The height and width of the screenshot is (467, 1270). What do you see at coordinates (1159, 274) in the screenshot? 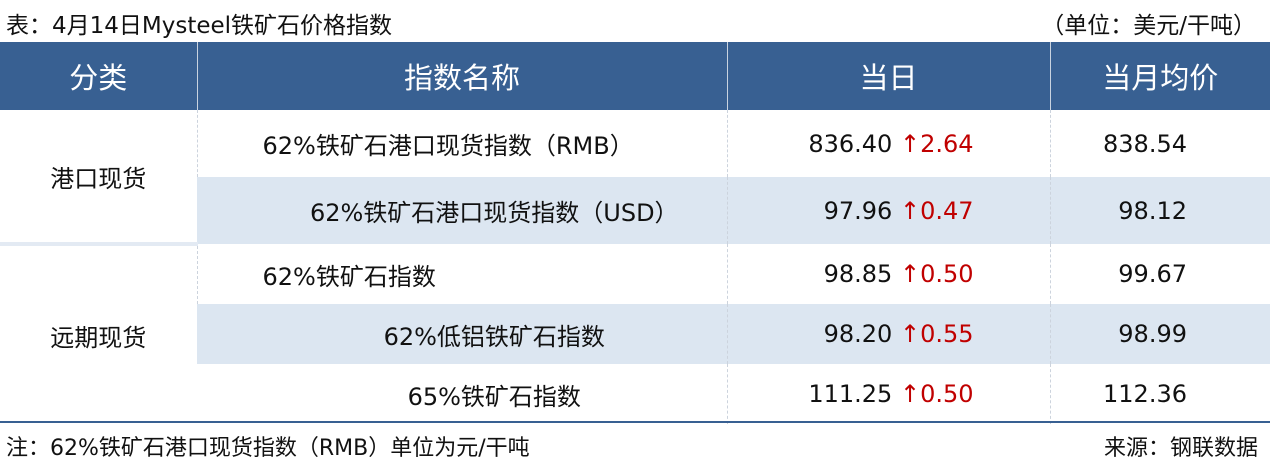
I see `avg-value: 99.67` at bounding box center [1159, 274].